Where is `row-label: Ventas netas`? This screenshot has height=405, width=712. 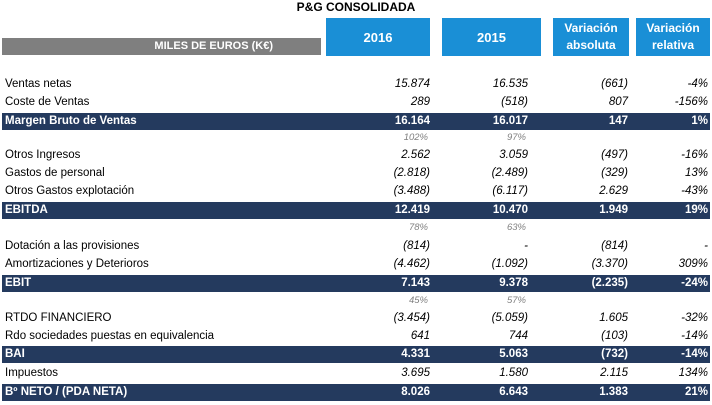 row-label: Ventas netas is located at coordinates (38, 84).